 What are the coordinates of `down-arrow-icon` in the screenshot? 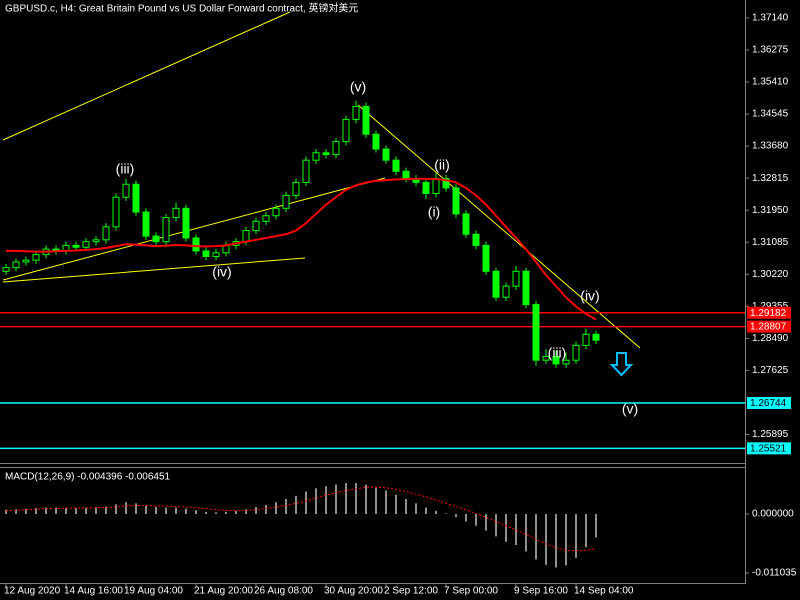 It's located at (621, 364).